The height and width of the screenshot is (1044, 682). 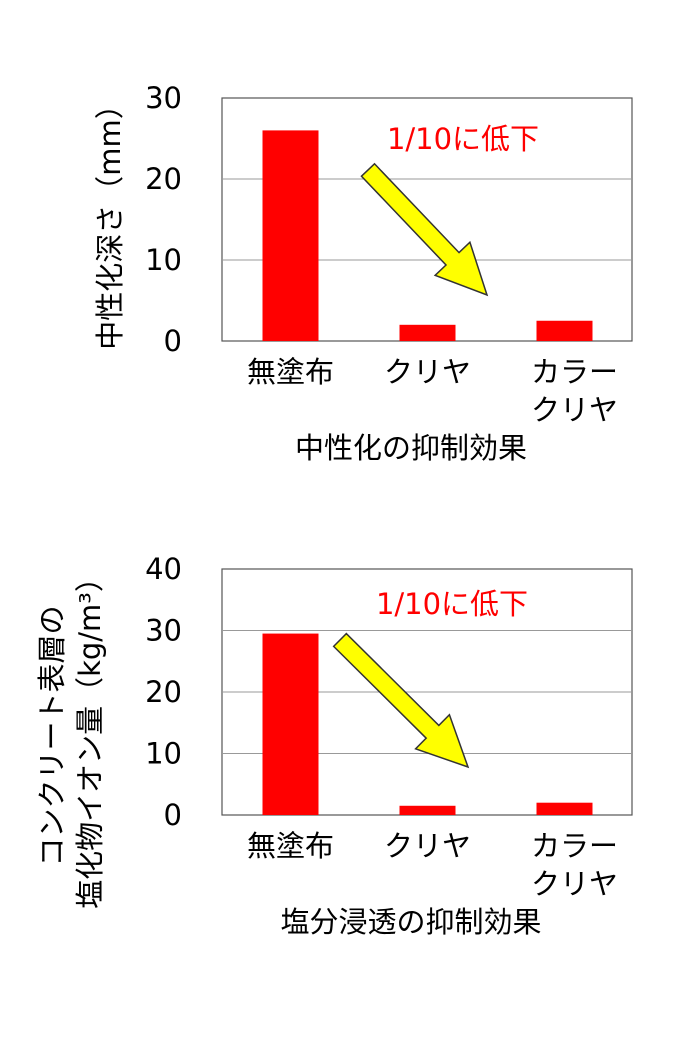 I want to click on chart-title: 塩分浸透の抑制効果, so click(x=410, y=922).